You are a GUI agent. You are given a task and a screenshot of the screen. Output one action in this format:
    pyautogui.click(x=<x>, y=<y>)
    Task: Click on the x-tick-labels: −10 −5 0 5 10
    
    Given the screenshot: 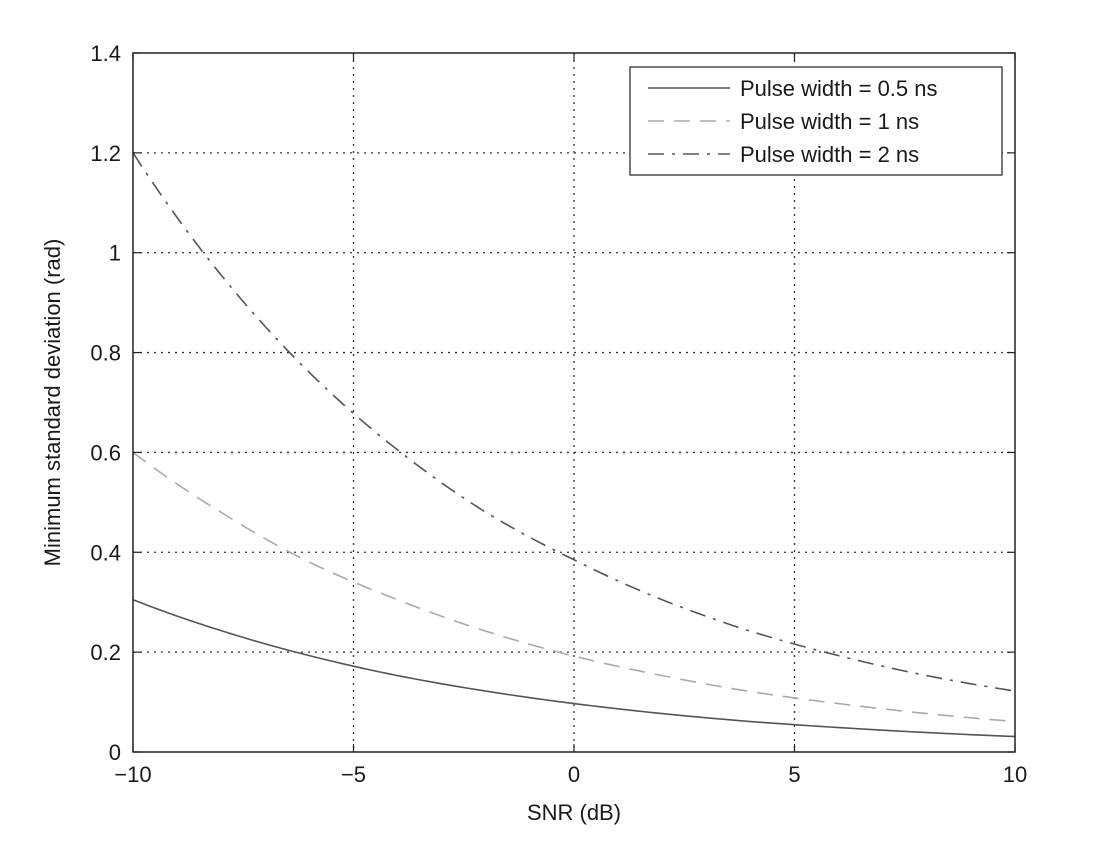 What is the action you would take?
    pyautogui.click(x=570, y=774)
    